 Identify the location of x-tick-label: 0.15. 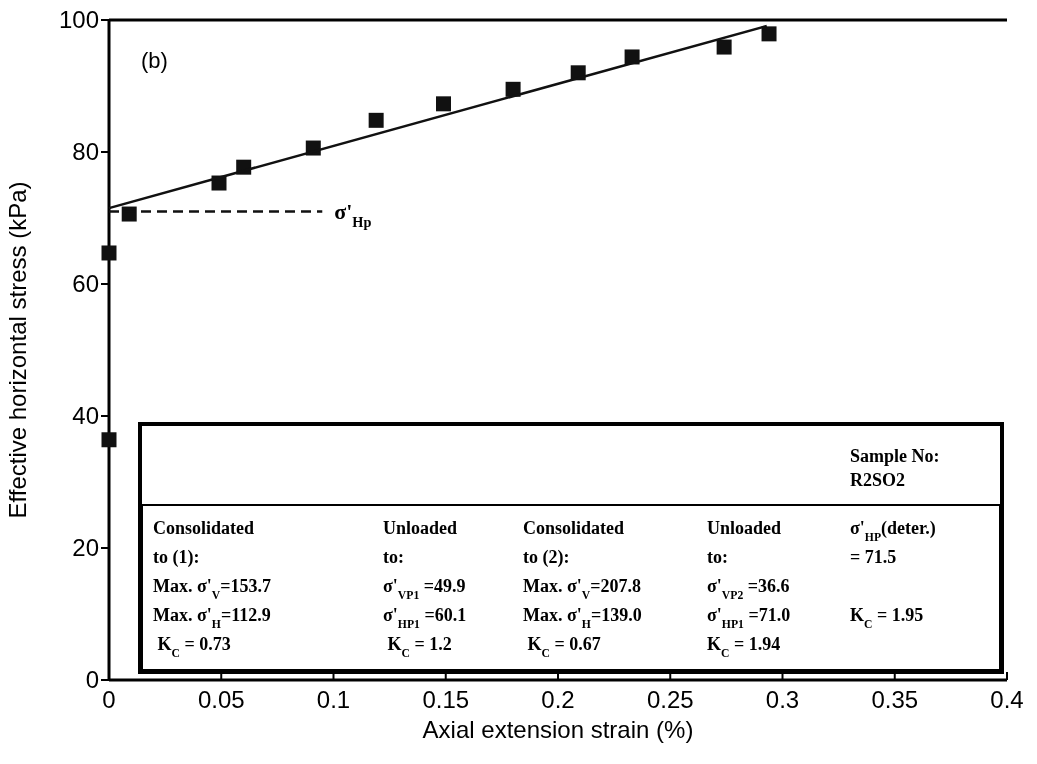
(446, 699).